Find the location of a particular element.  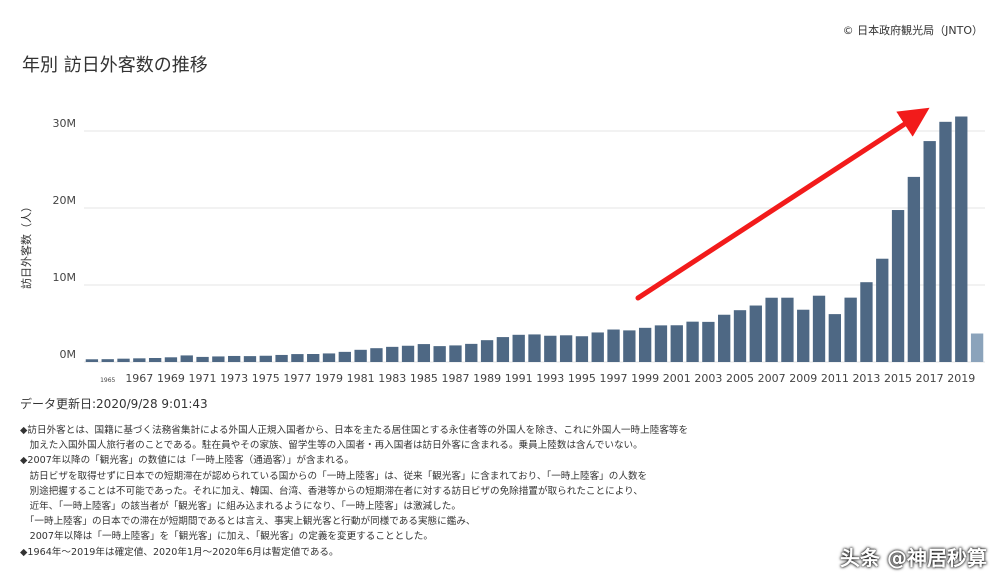

x-tick-label: 1993 is located at coordinates (550, 378).